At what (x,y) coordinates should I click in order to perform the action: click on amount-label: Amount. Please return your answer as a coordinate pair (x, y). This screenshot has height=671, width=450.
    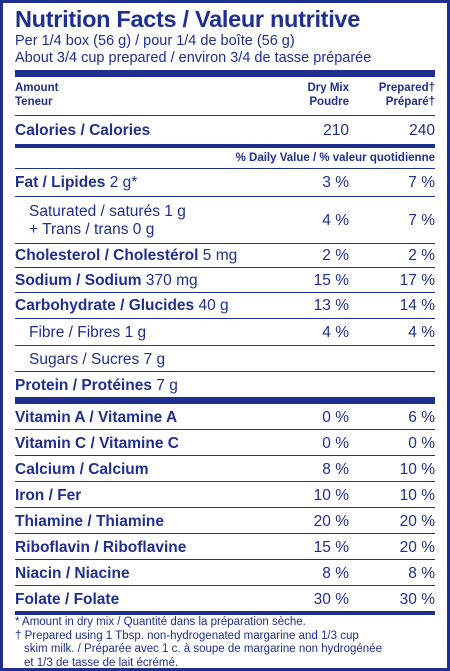
    Looking at the image, I should click on (37, 88).